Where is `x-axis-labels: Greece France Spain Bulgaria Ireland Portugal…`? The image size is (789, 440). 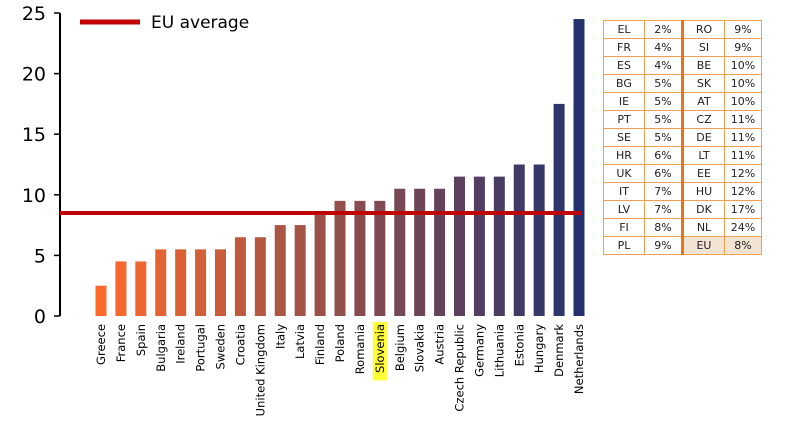
x-axis-labels: Greece France Spain Bulgaria Ireland Portugal… is located at coordinates (340, 369).